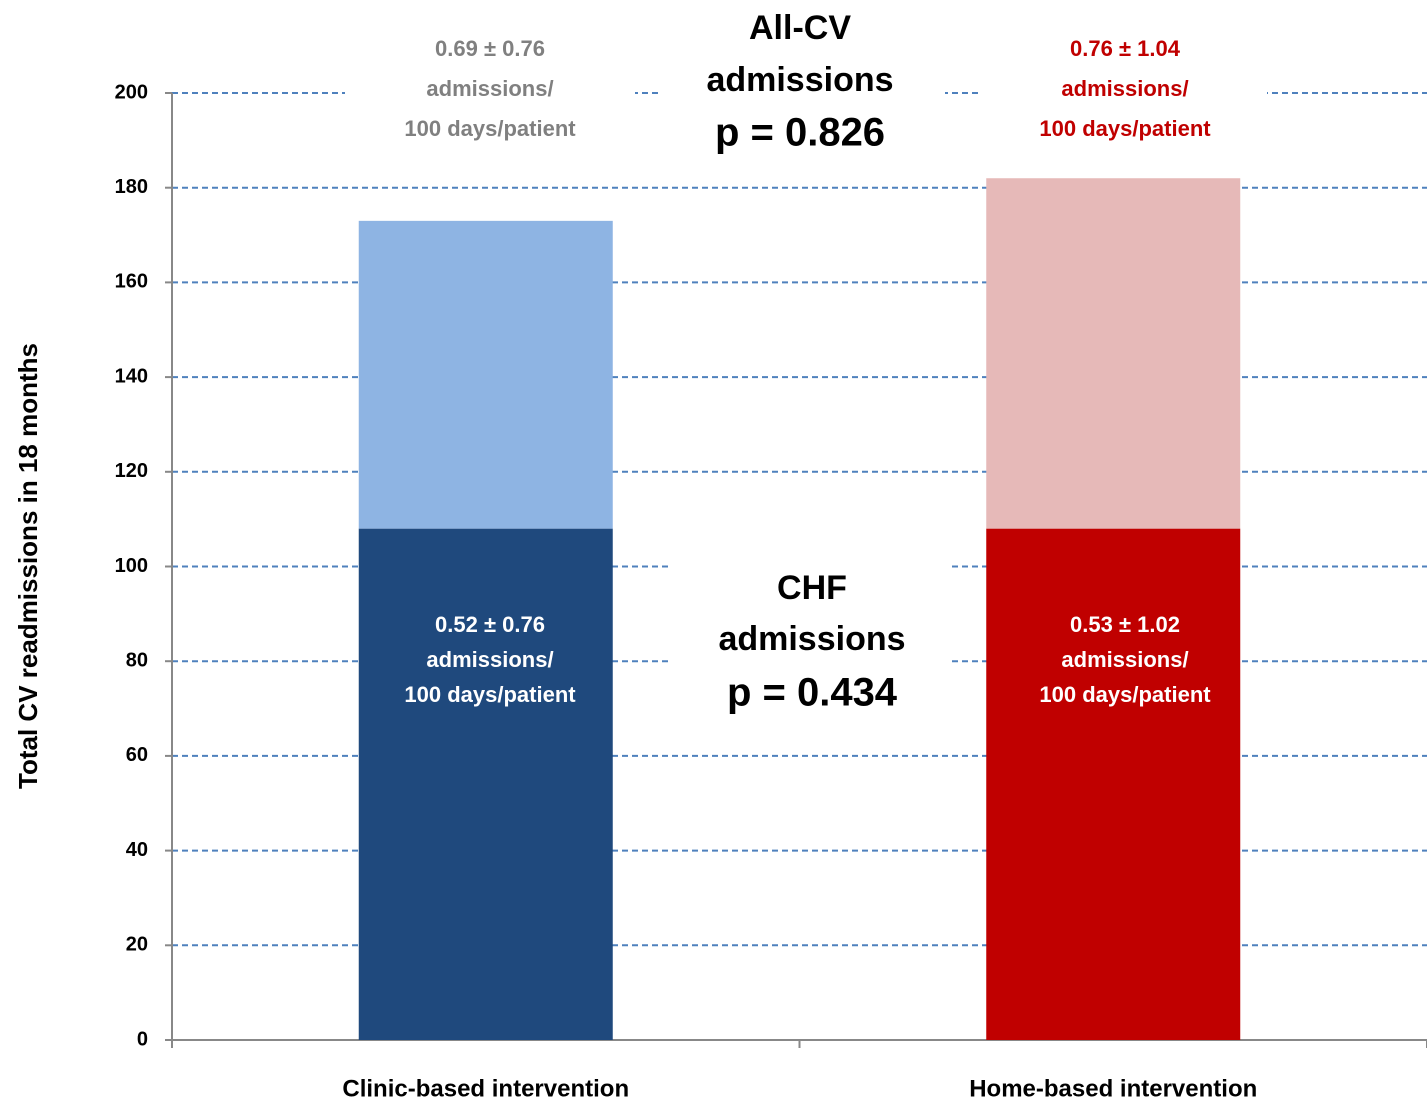 The image size is (1427, 1104). I want to click on y-tick-label: 60, so click(137, 755).